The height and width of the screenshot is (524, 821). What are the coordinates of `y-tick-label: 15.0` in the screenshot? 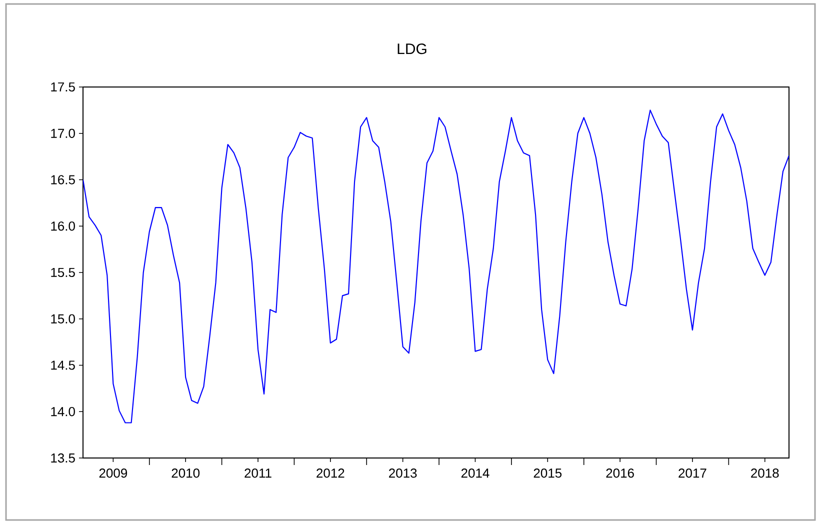 It's located at (63, 319).